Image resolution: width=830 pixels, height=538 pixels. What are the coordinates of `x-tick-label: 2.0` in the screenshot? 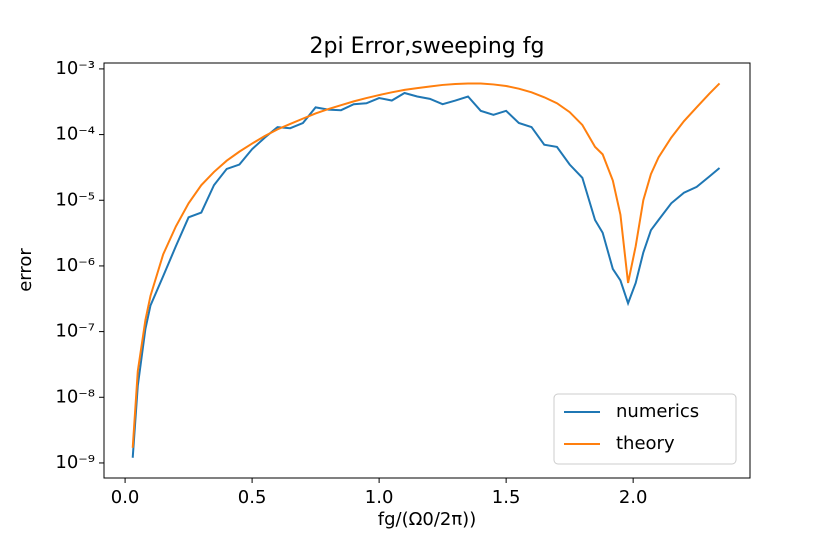 It's located at (633, 497).